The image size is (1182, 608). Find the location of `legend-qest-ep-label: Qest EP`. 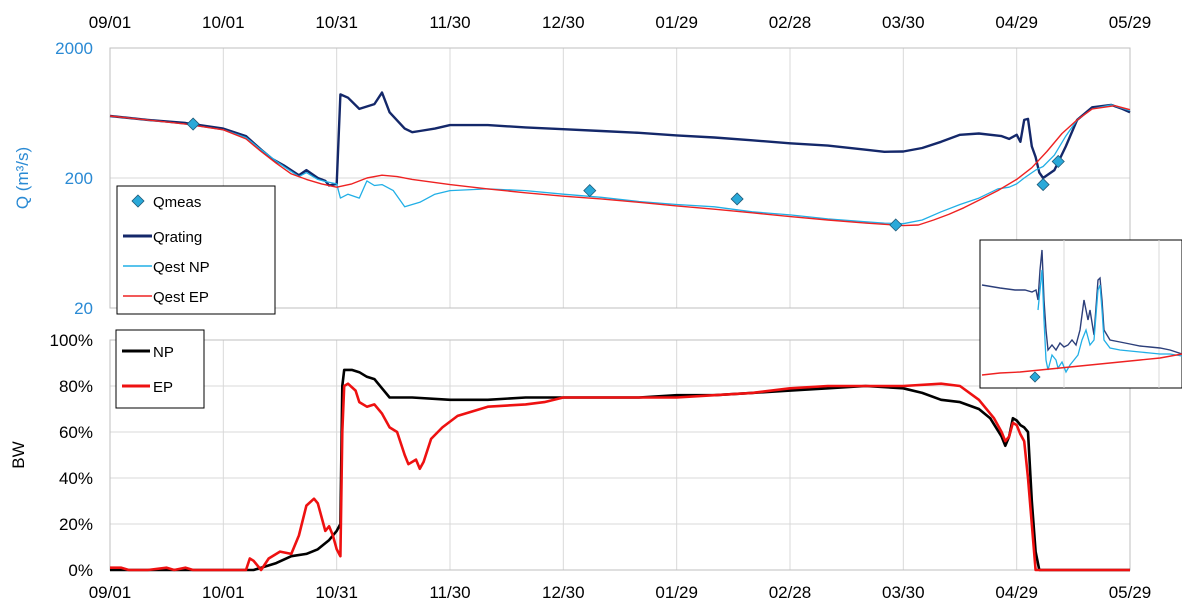

legend-qest-ep-label: Qest EP is located at coordinates (181, 297).